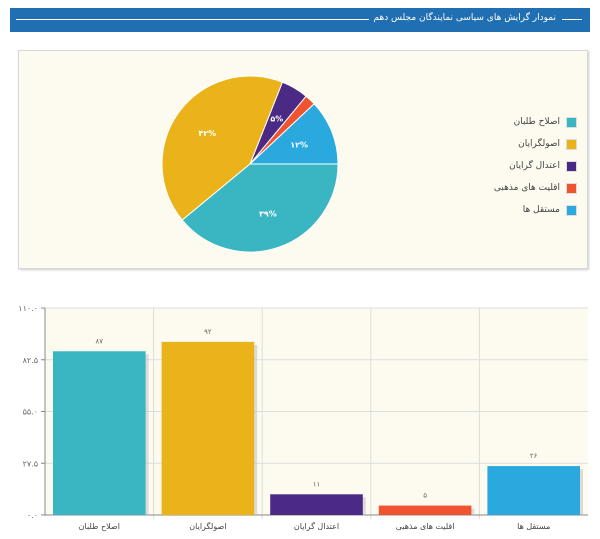 The height and width of the screenshot is (539, 600). I want to click on header-rule-left, so click(201, 19).